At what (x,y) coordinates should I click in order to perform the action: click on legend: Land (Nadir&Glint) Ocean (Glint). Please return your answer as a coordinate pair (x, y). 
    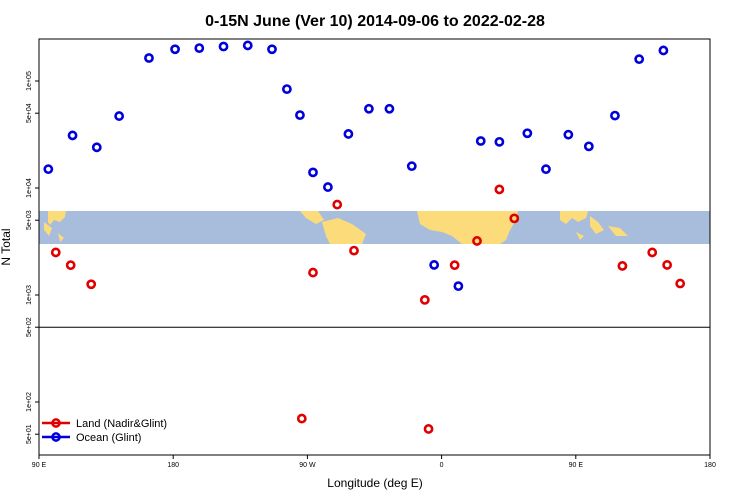
    Looking at the image, I should click on (104, 431).